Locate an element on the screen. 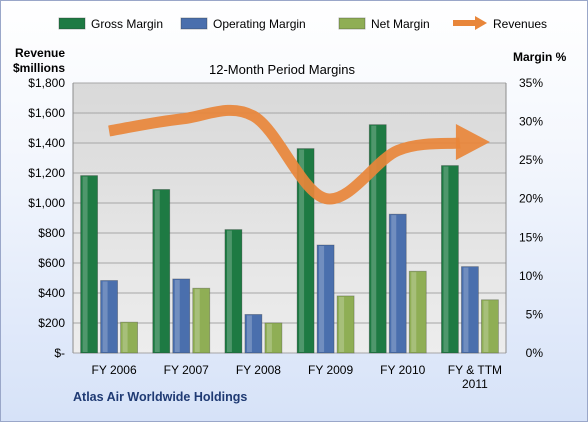  revenue-line-path is located at coordinates (284, 154).